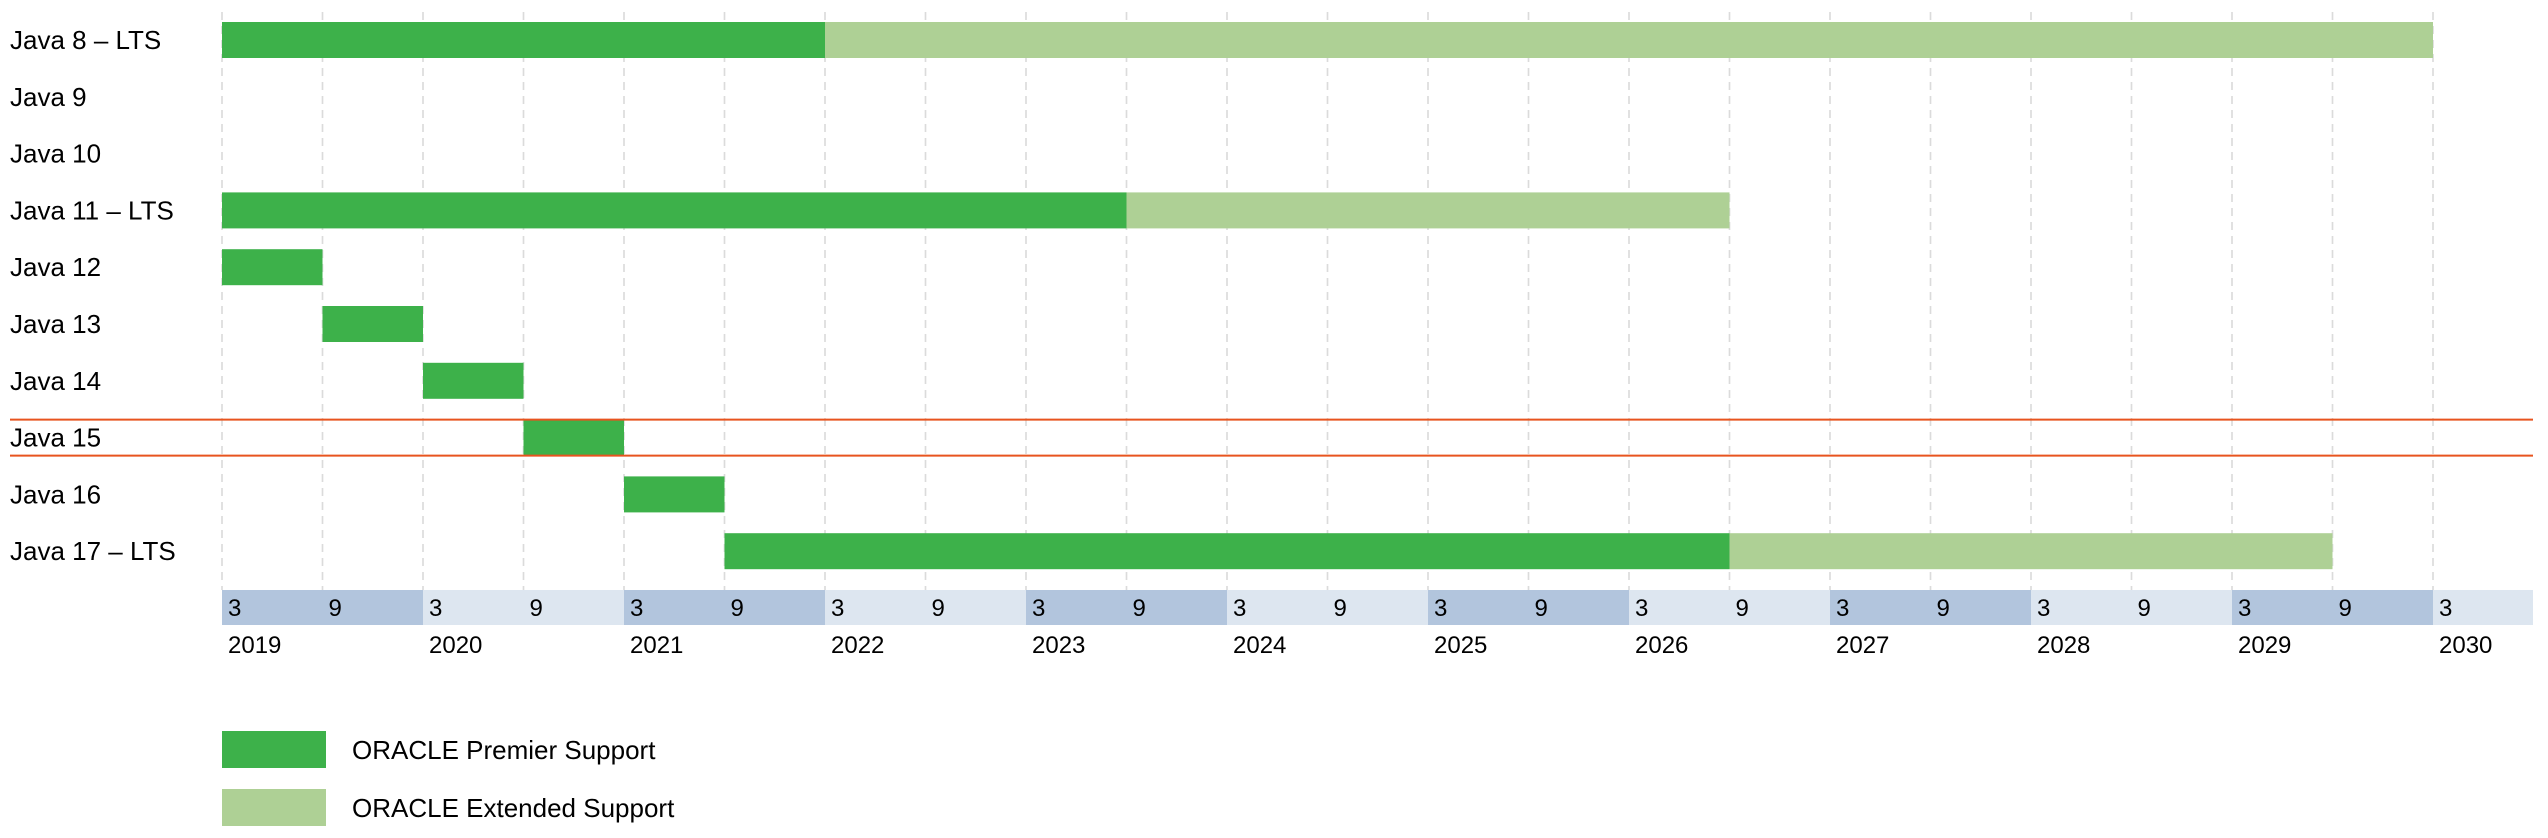 The height and width of the screenshot is (838, 2548). What do you see at coordinates (55, 381) in the screenshot?
I see `row-label: Java 14` at bounding box center [55, 381].